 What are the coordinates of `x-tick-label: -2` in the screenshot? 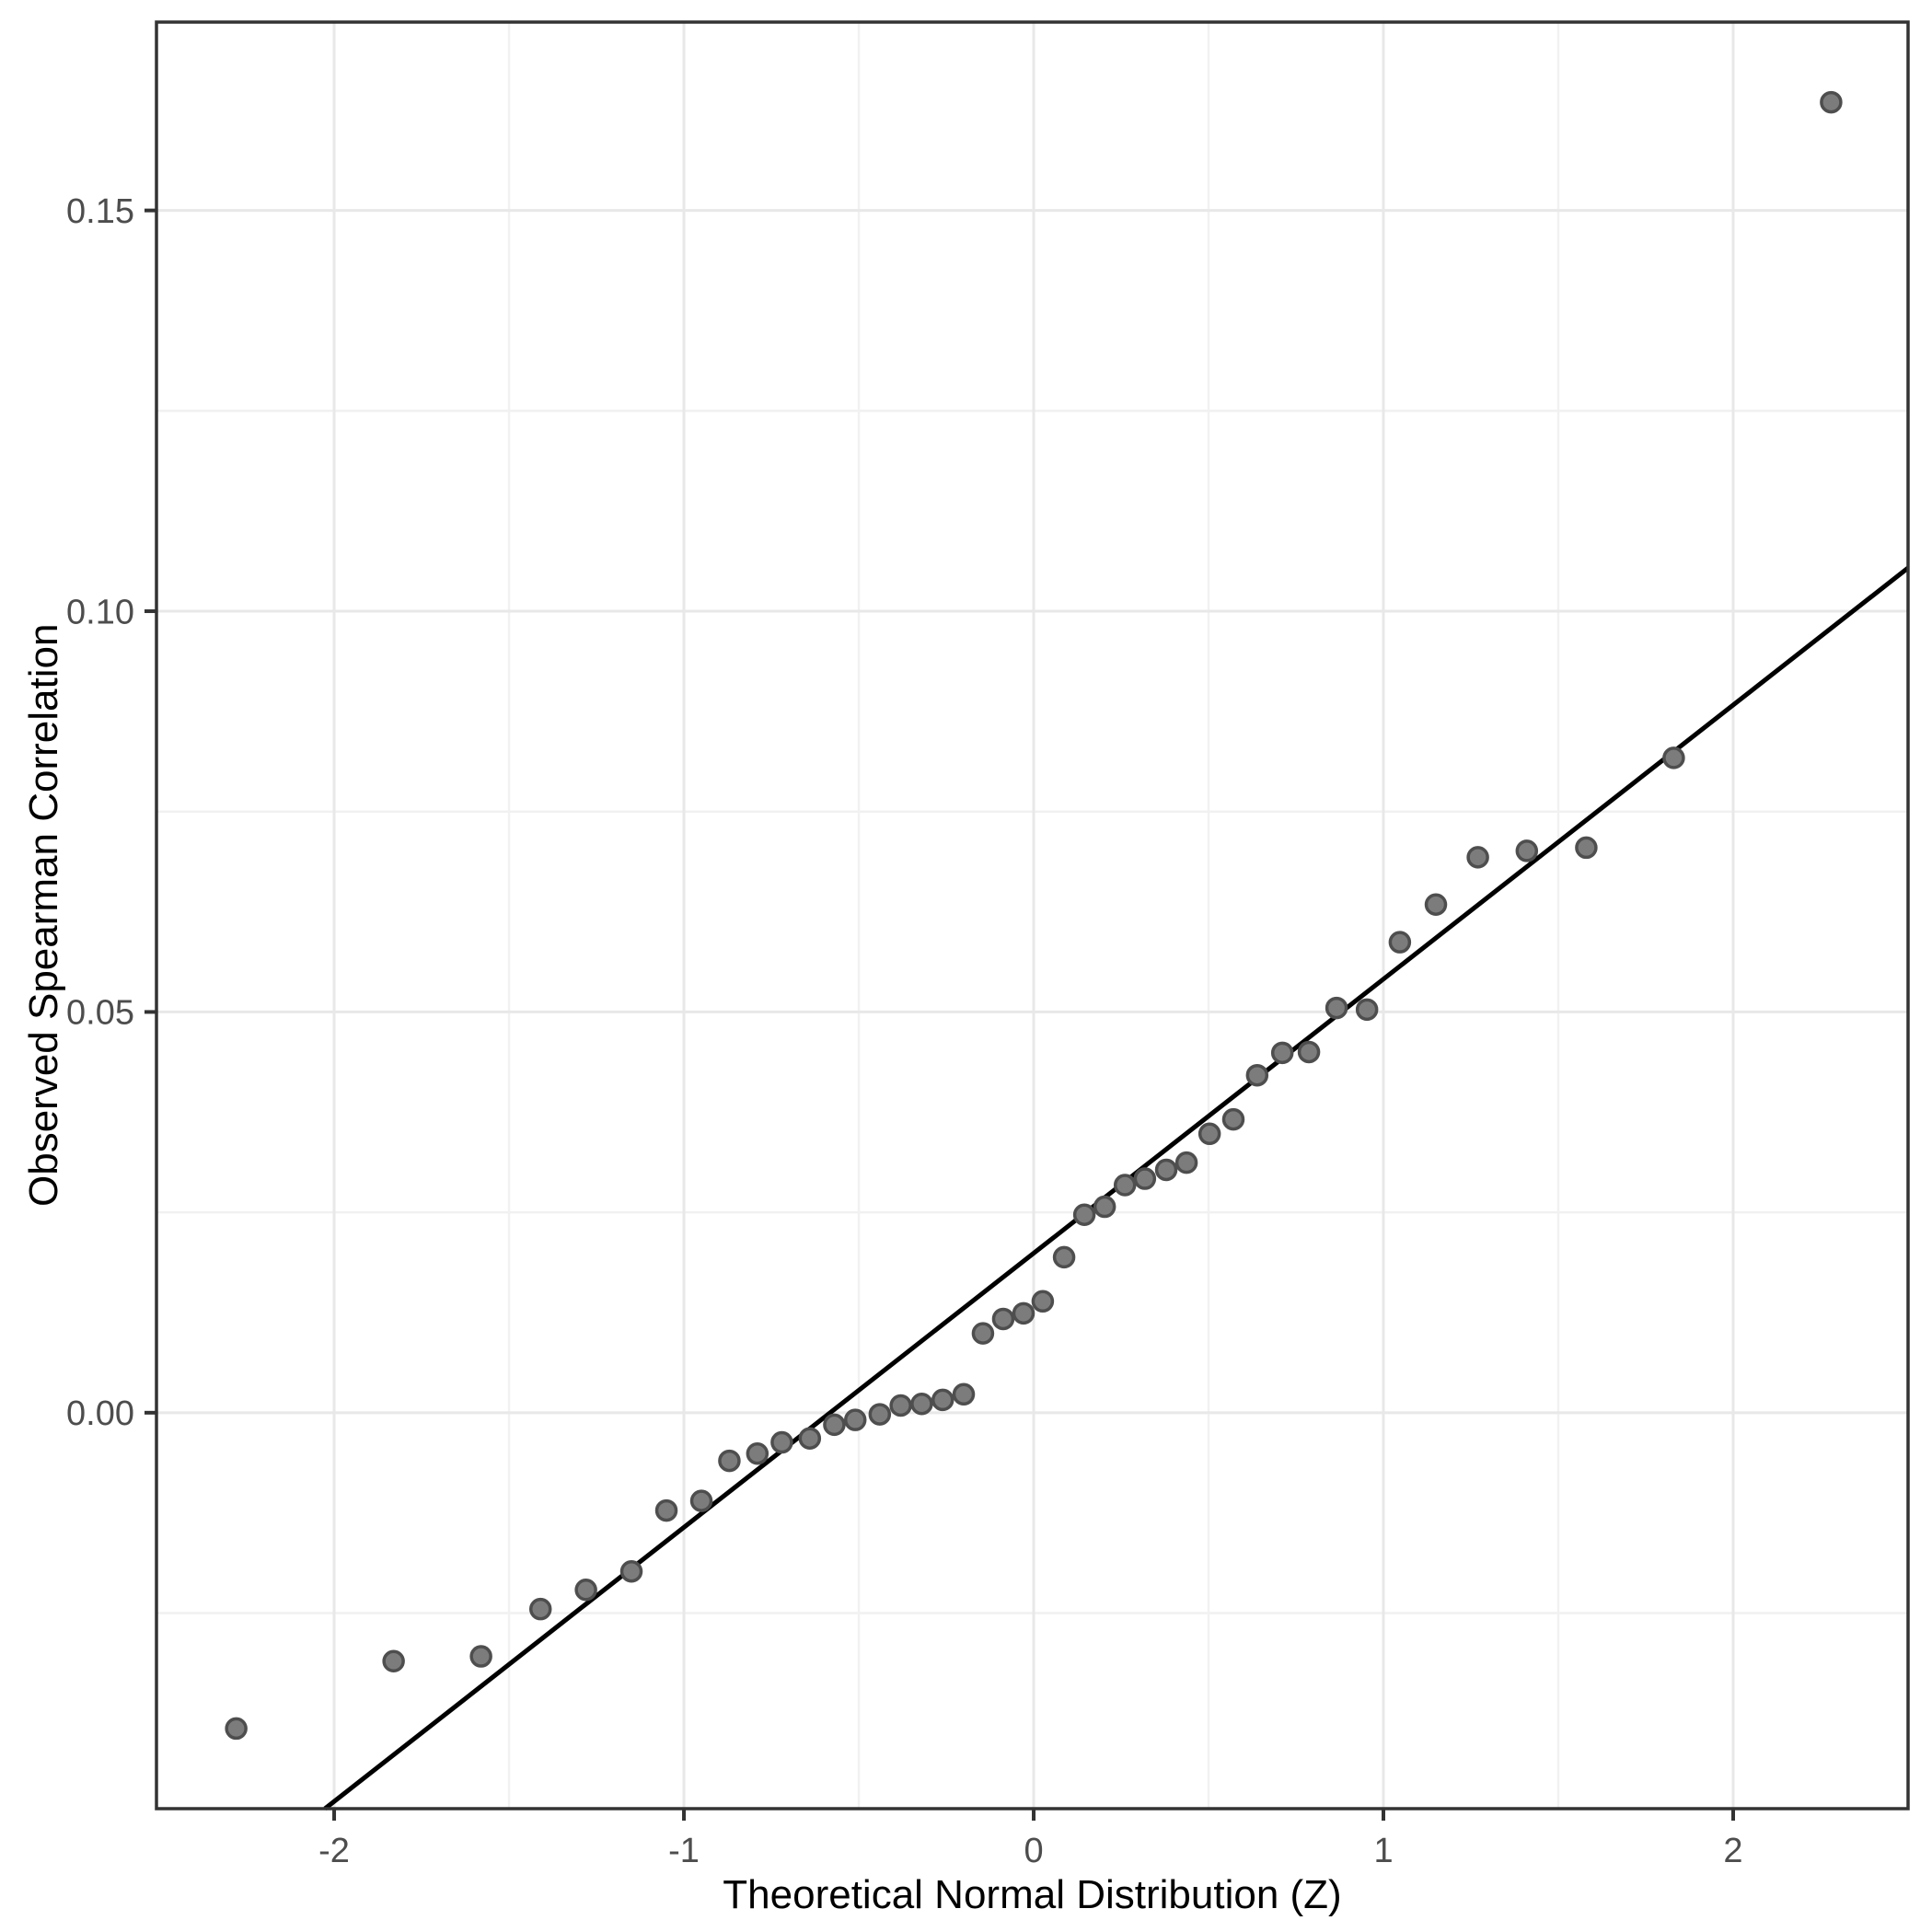 It's located at (334, 1851).